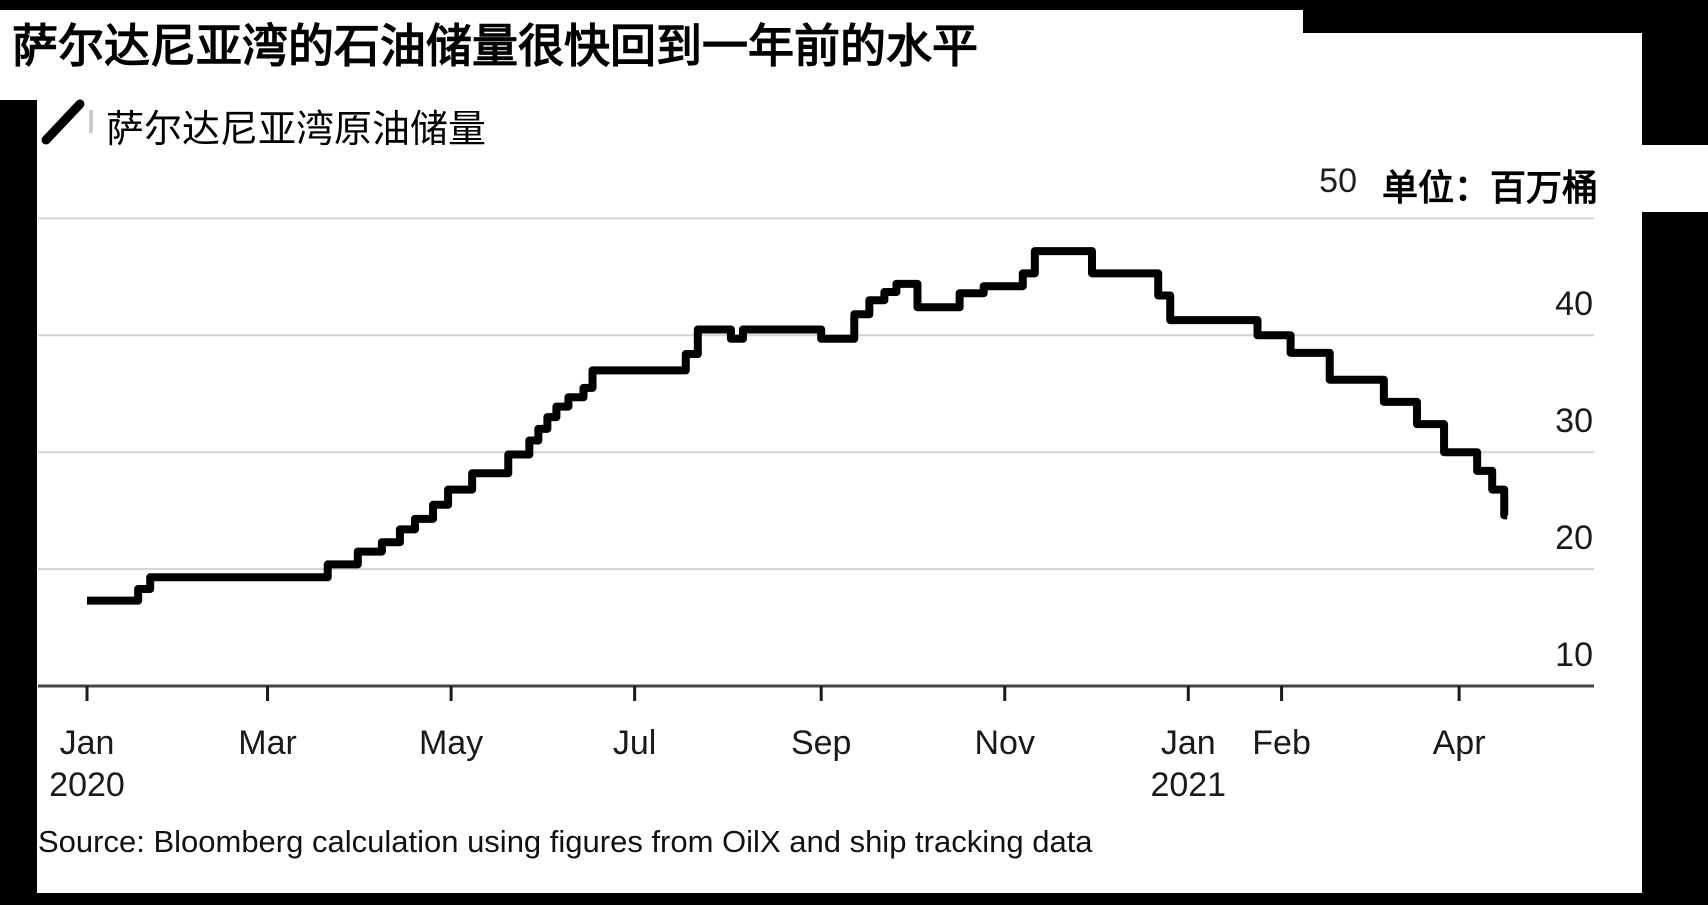 Image resolution: width=1708 pixels, height=905 pixels. Describe the element at coordinates (854, 899) in the screenshot. I see `bottom-black-bar` at that location.